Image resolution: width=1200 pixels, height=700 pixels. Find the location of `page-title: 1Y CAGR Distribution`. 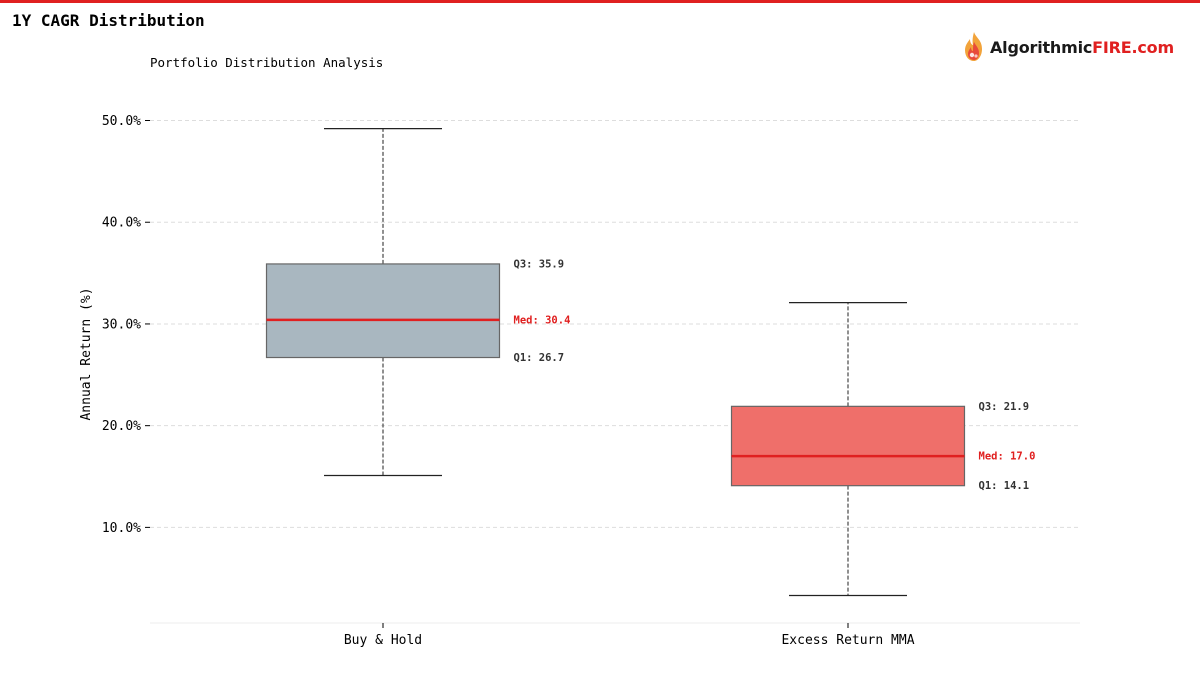

page-title: 1Y CAGR Distribution is located at coordinates (108, 20).